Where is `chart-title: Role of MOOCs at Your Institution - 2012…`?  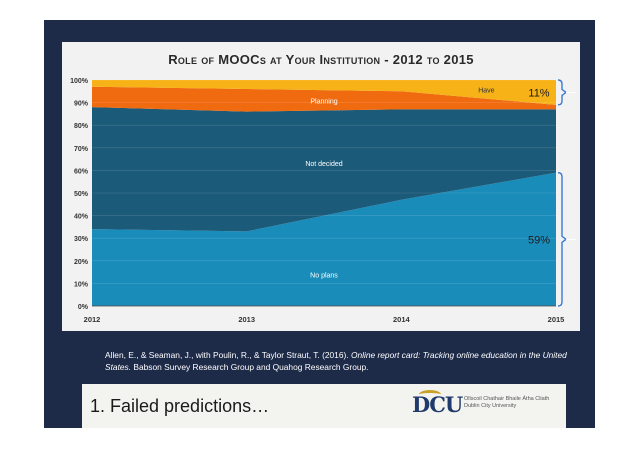
chart-title: Role of MOOCs at Your Institution - 2012… is located at coordinates (321, 59).